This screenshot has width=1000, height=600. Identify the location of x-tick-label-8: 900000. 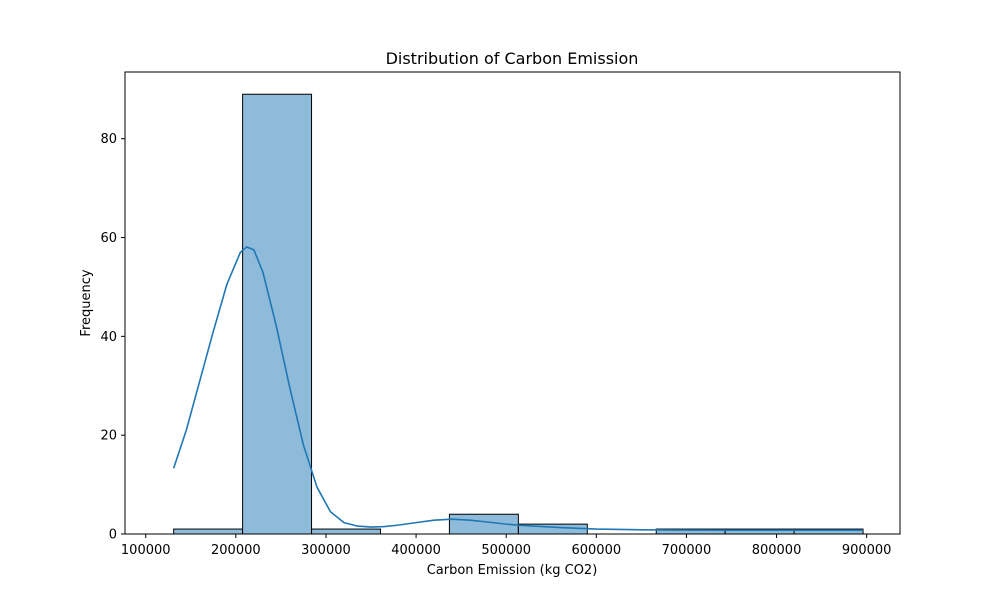
(867, 550).